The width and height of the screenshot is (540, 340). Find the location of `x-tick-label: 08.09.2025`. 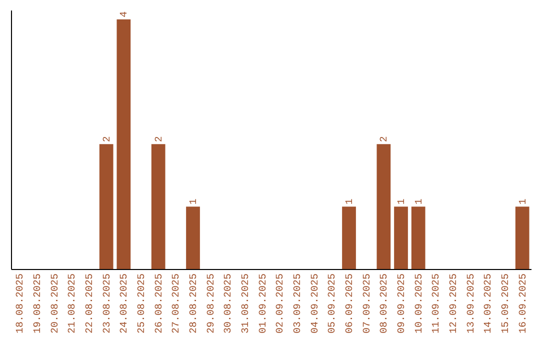

x-tick-label: 08.09.2025 is located at coordinates (385, 304).